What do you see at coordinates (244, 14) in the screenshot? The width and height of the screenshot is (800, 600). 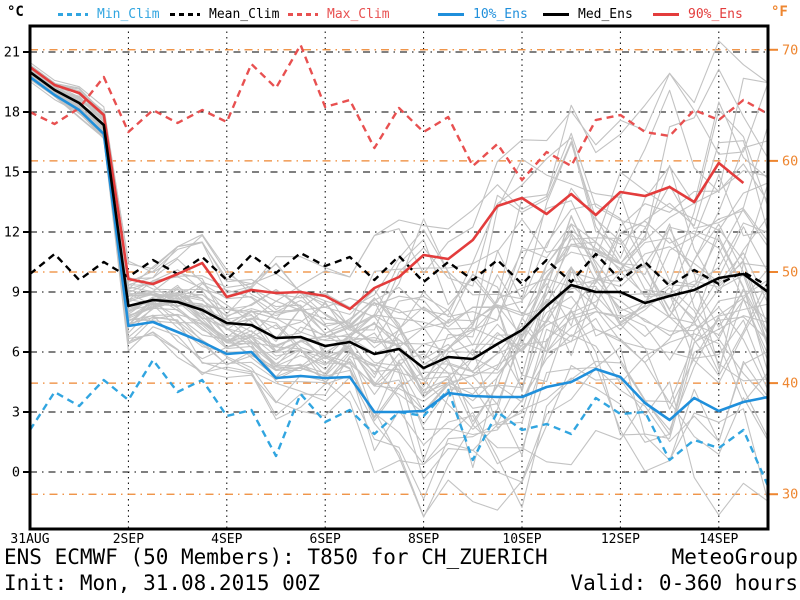 I see `legend-label: Mean_Clim` at bounding box center [244, 14].